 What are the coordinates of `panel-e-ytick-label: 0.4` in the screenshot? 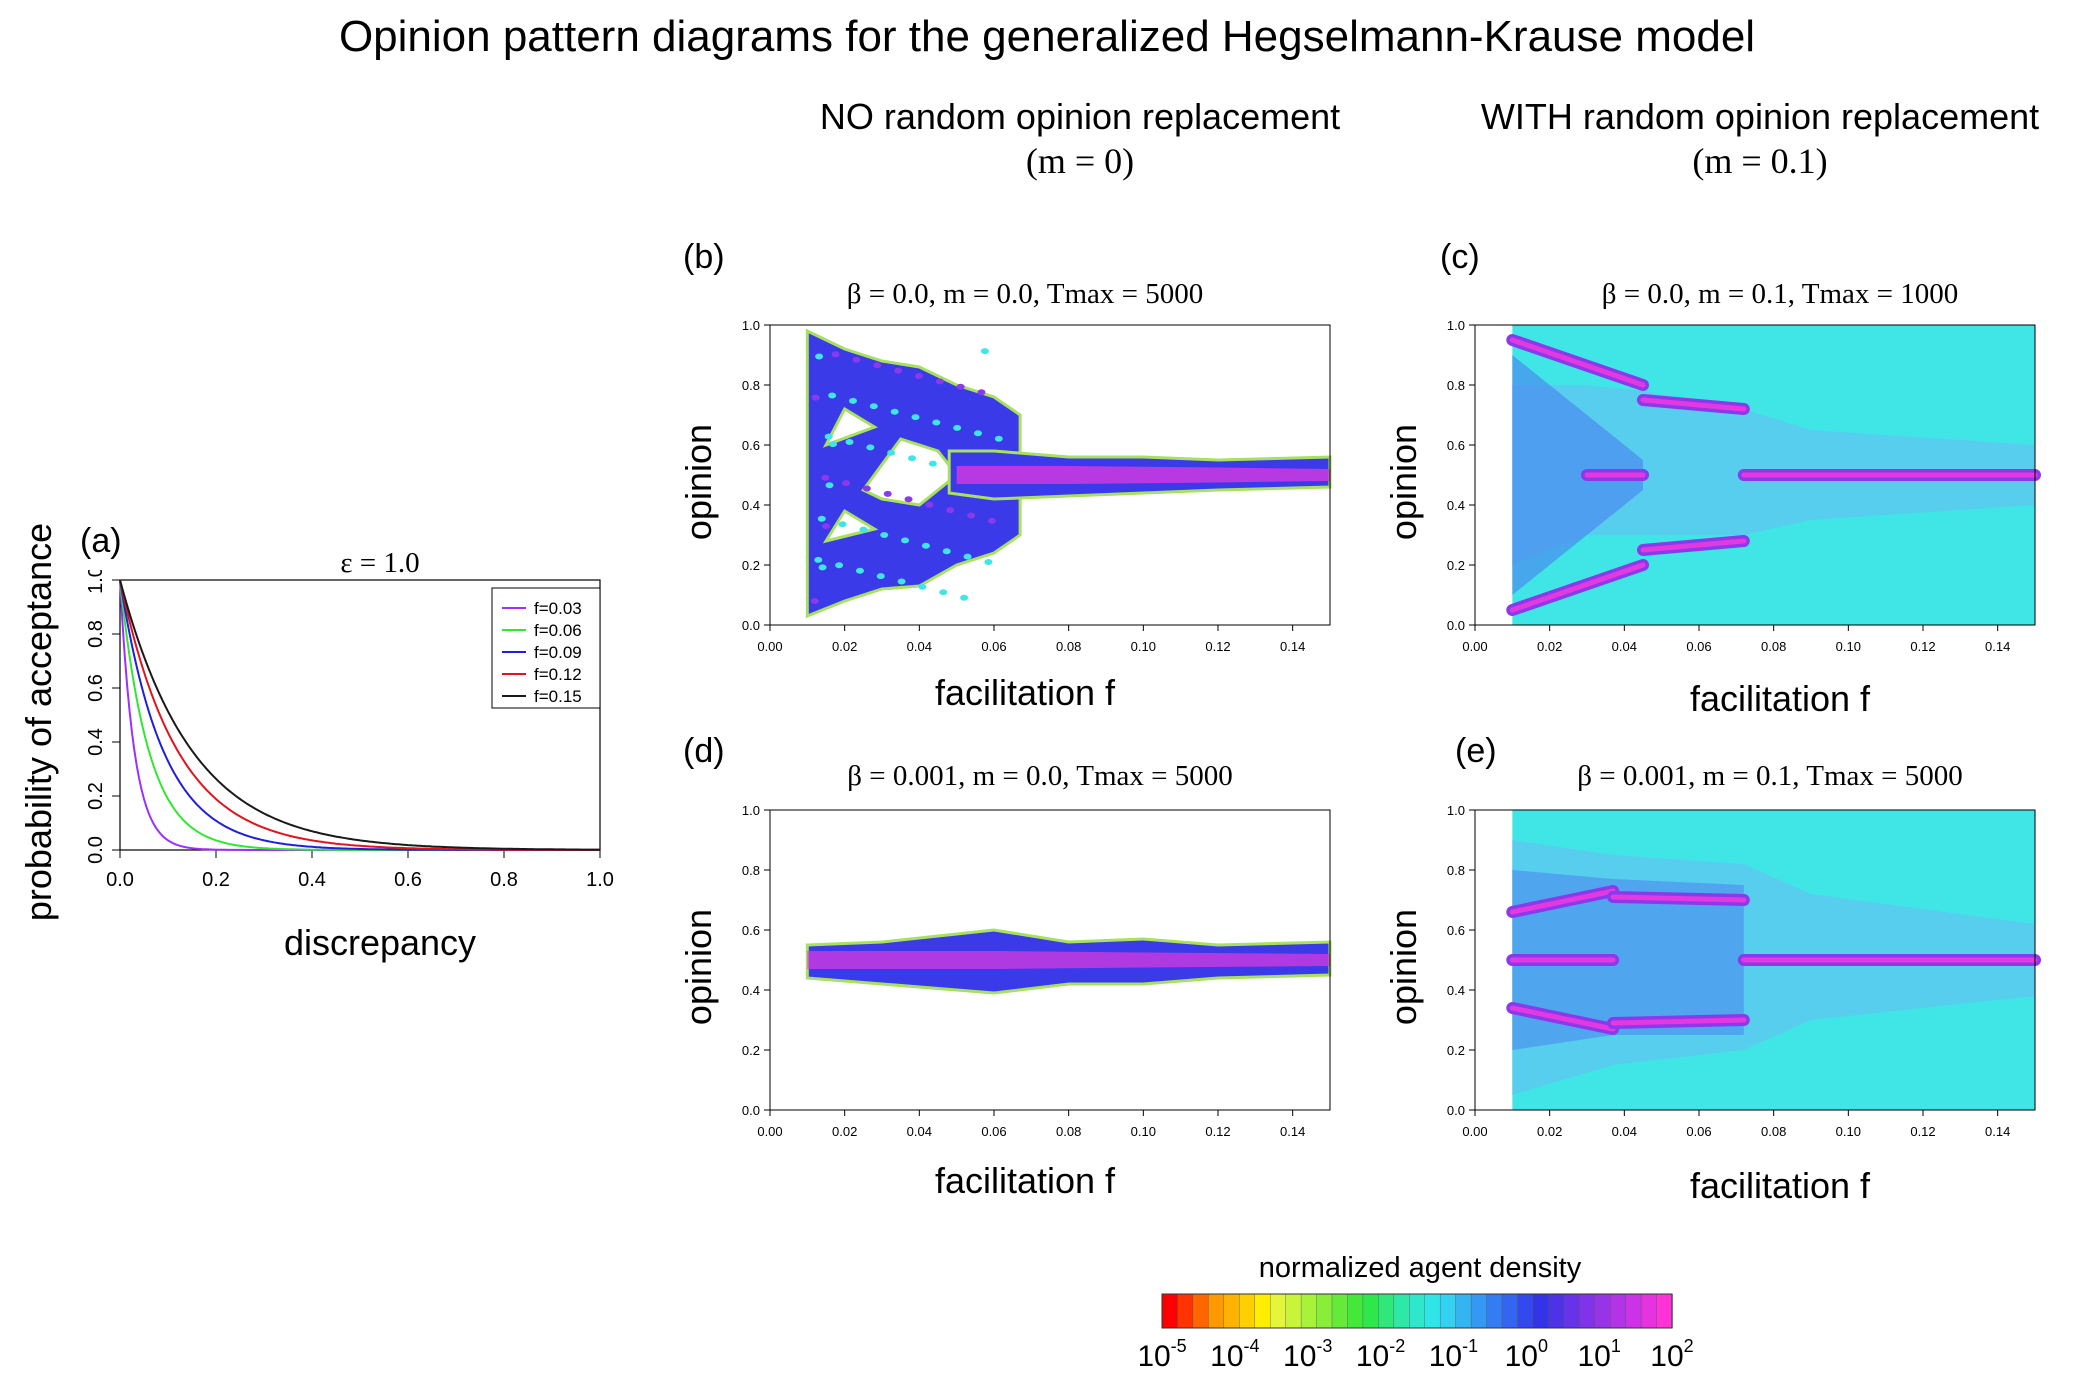 It's located at (1456, 990).